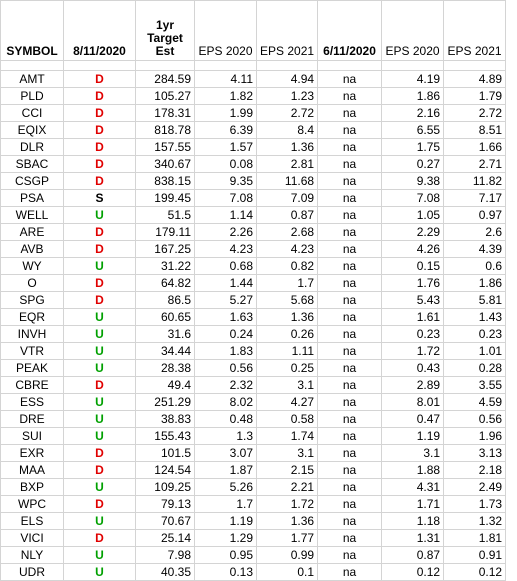  I want to click on eps-2021-prior-cell: 1.43, so click(475, 317).